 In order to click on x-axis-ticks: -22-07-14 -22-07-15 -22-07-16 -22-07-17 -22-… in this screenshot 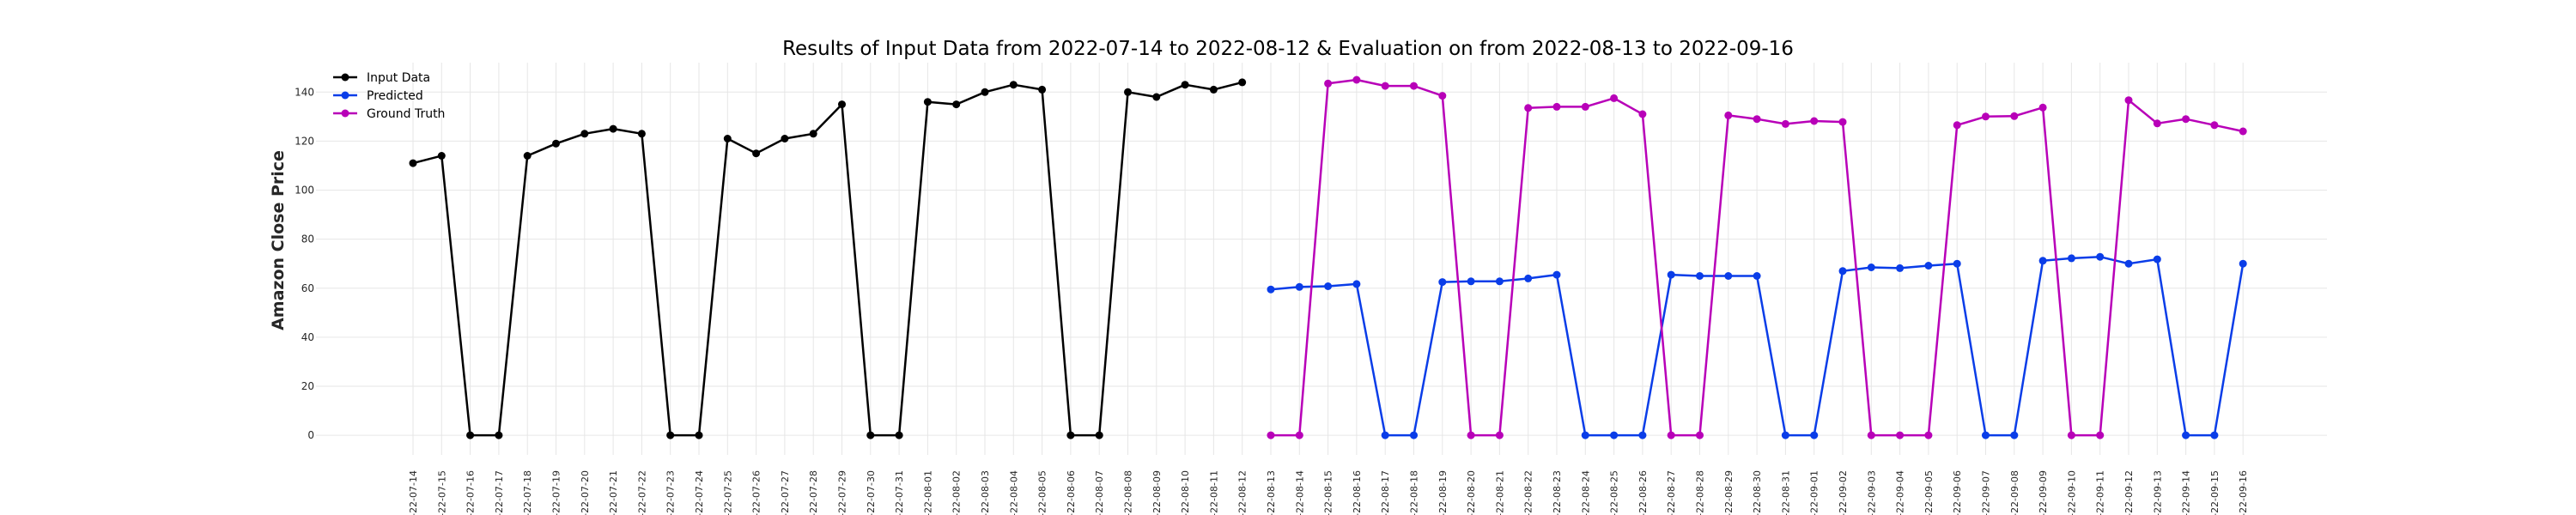, I will do `click(1328, 492)`.